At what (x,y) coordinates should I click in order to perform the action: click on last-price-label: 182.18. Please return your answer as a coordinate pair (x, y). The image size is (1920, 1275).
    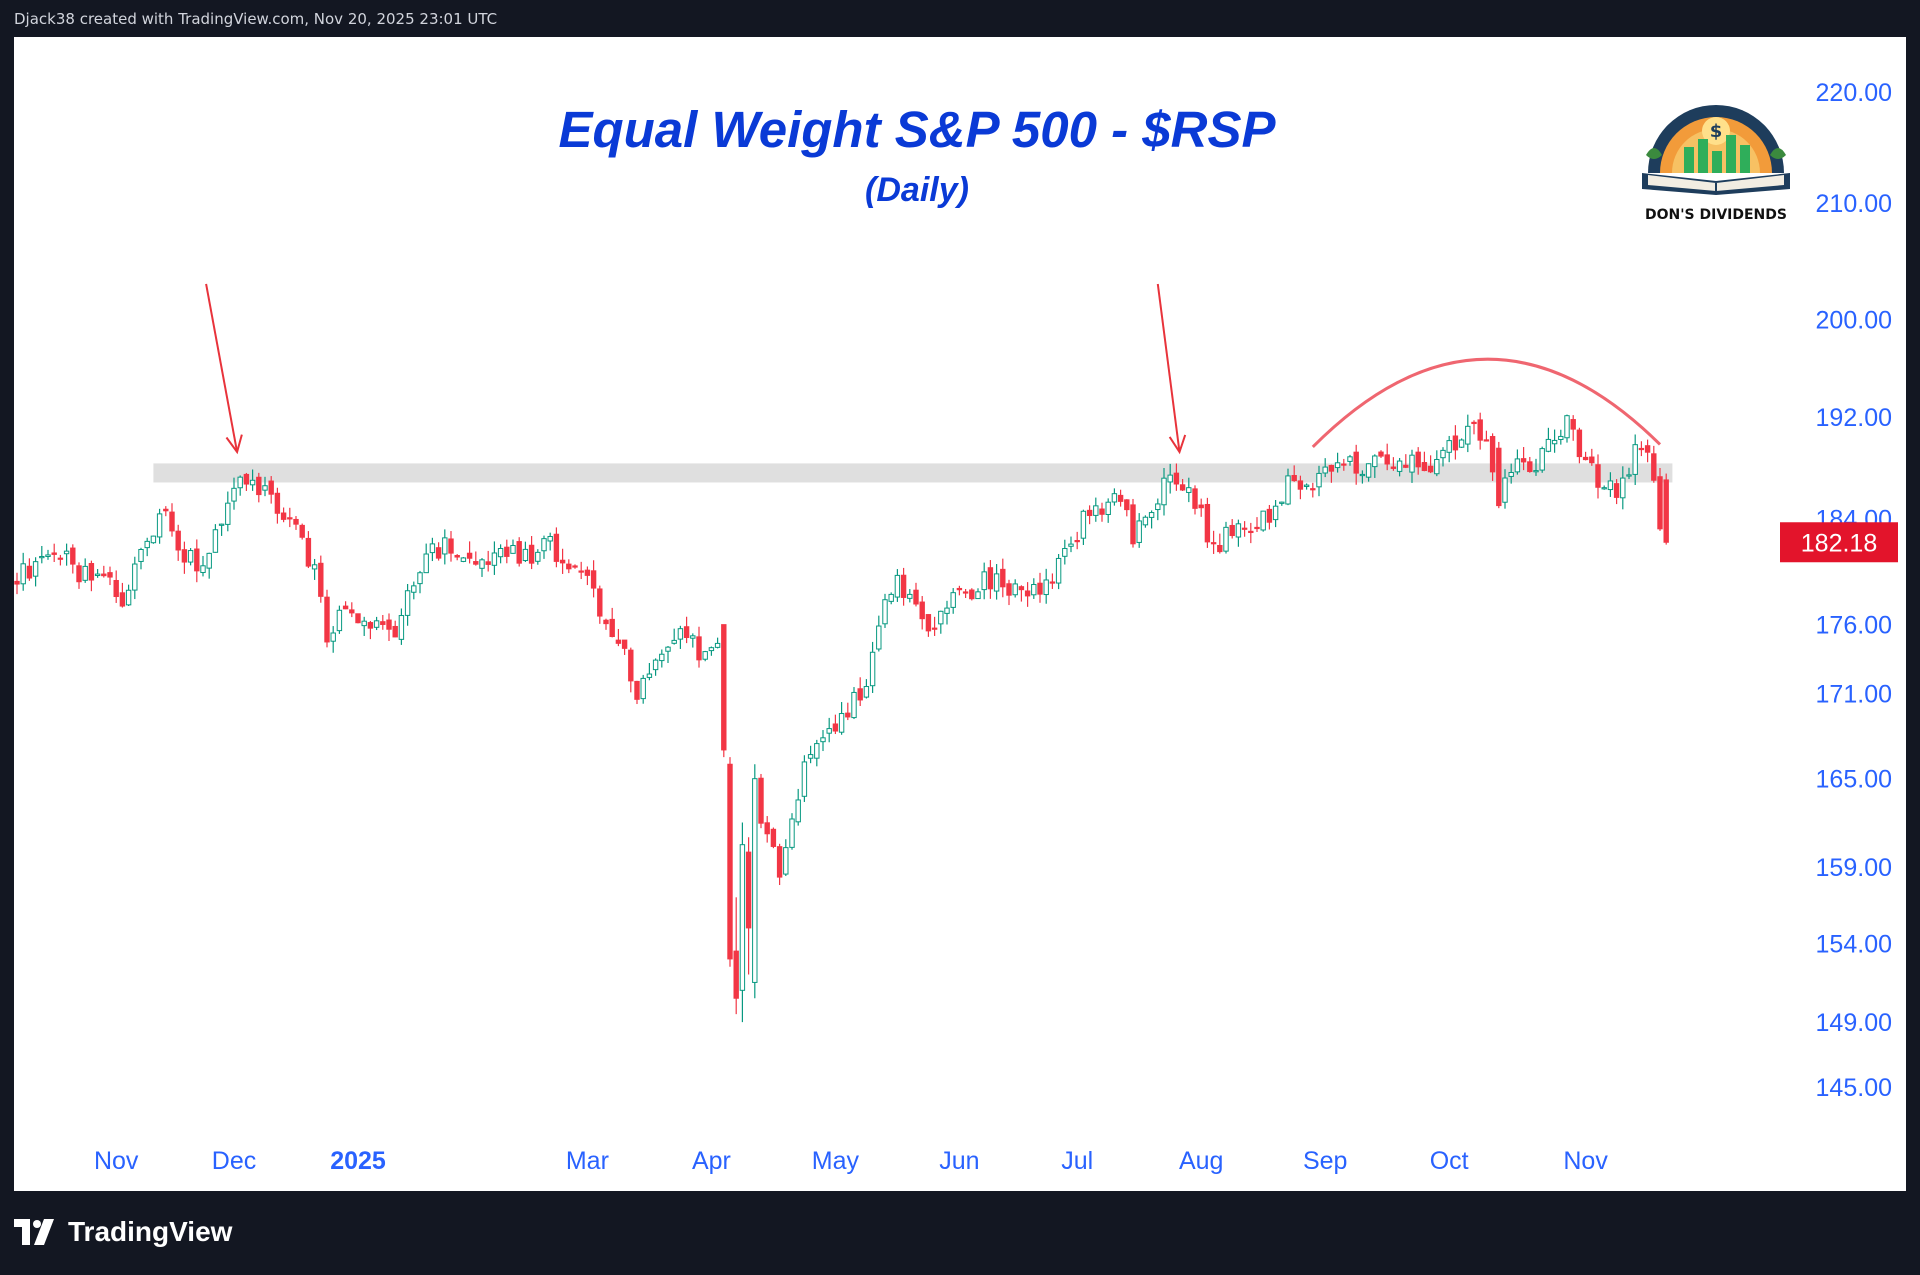
    Looking at the image, I should click on (1839, 543).